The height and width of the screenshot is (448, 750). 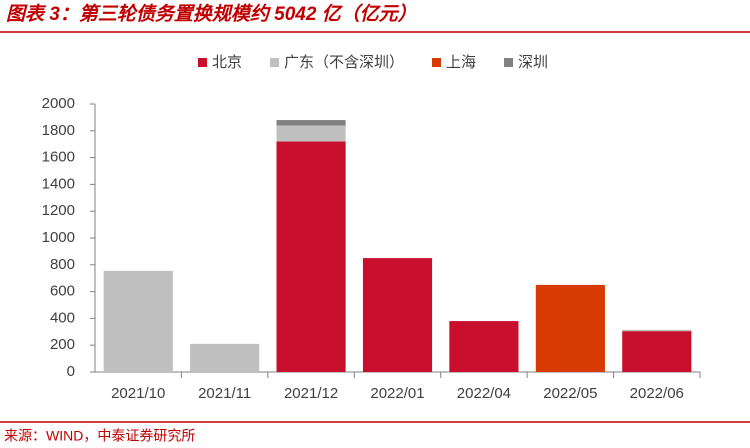 I want to click on x-tick-label: 2022/04, so click(x=484, y=393).